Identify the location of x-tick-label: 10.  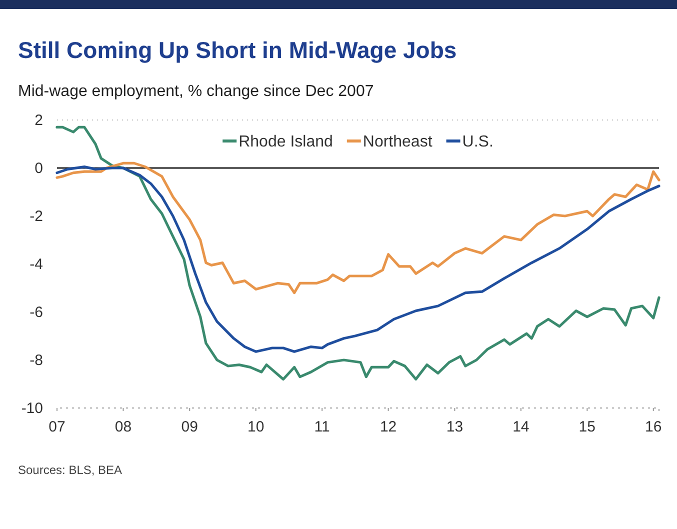
(256, 427).